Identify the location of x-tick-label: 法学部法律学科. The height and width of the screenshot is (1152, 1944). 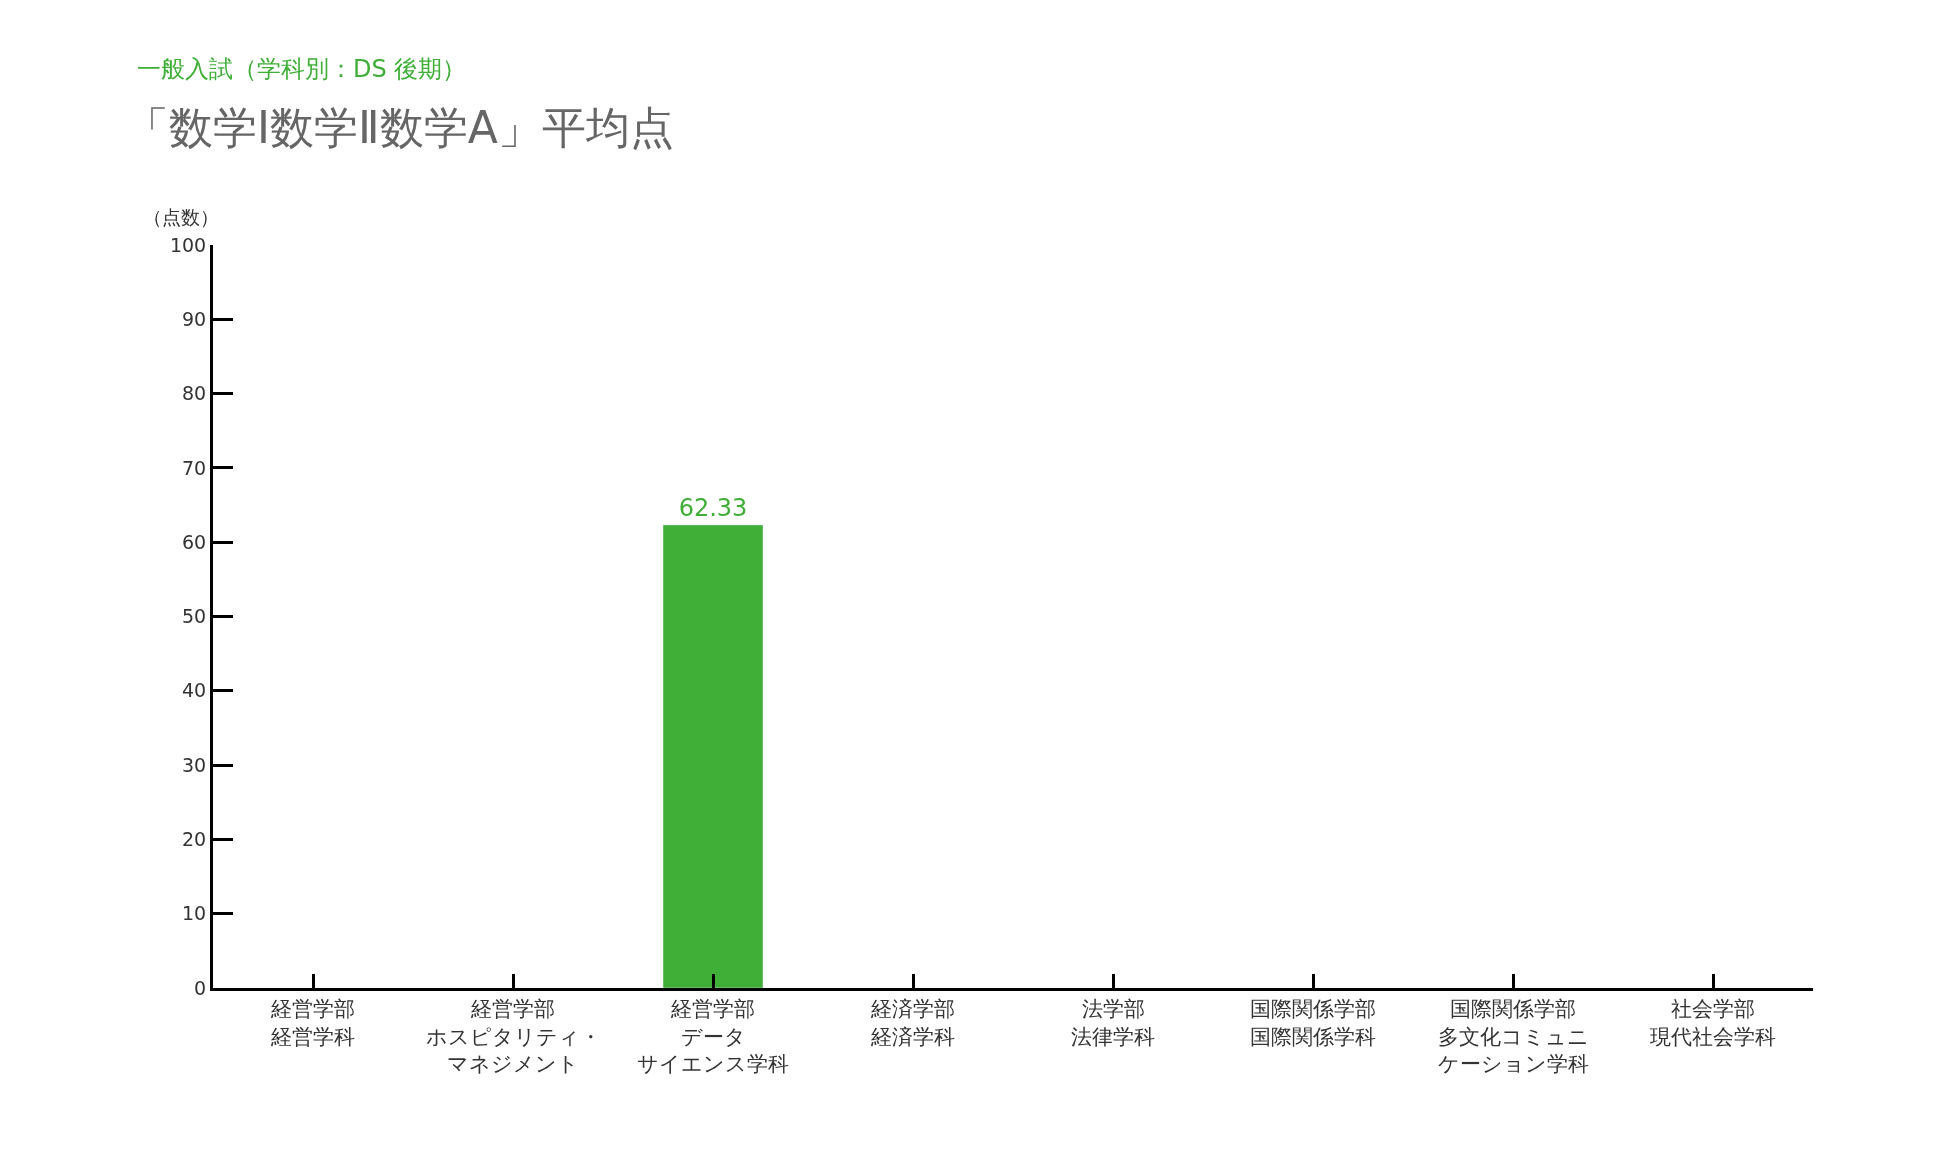
(1113, 1023).